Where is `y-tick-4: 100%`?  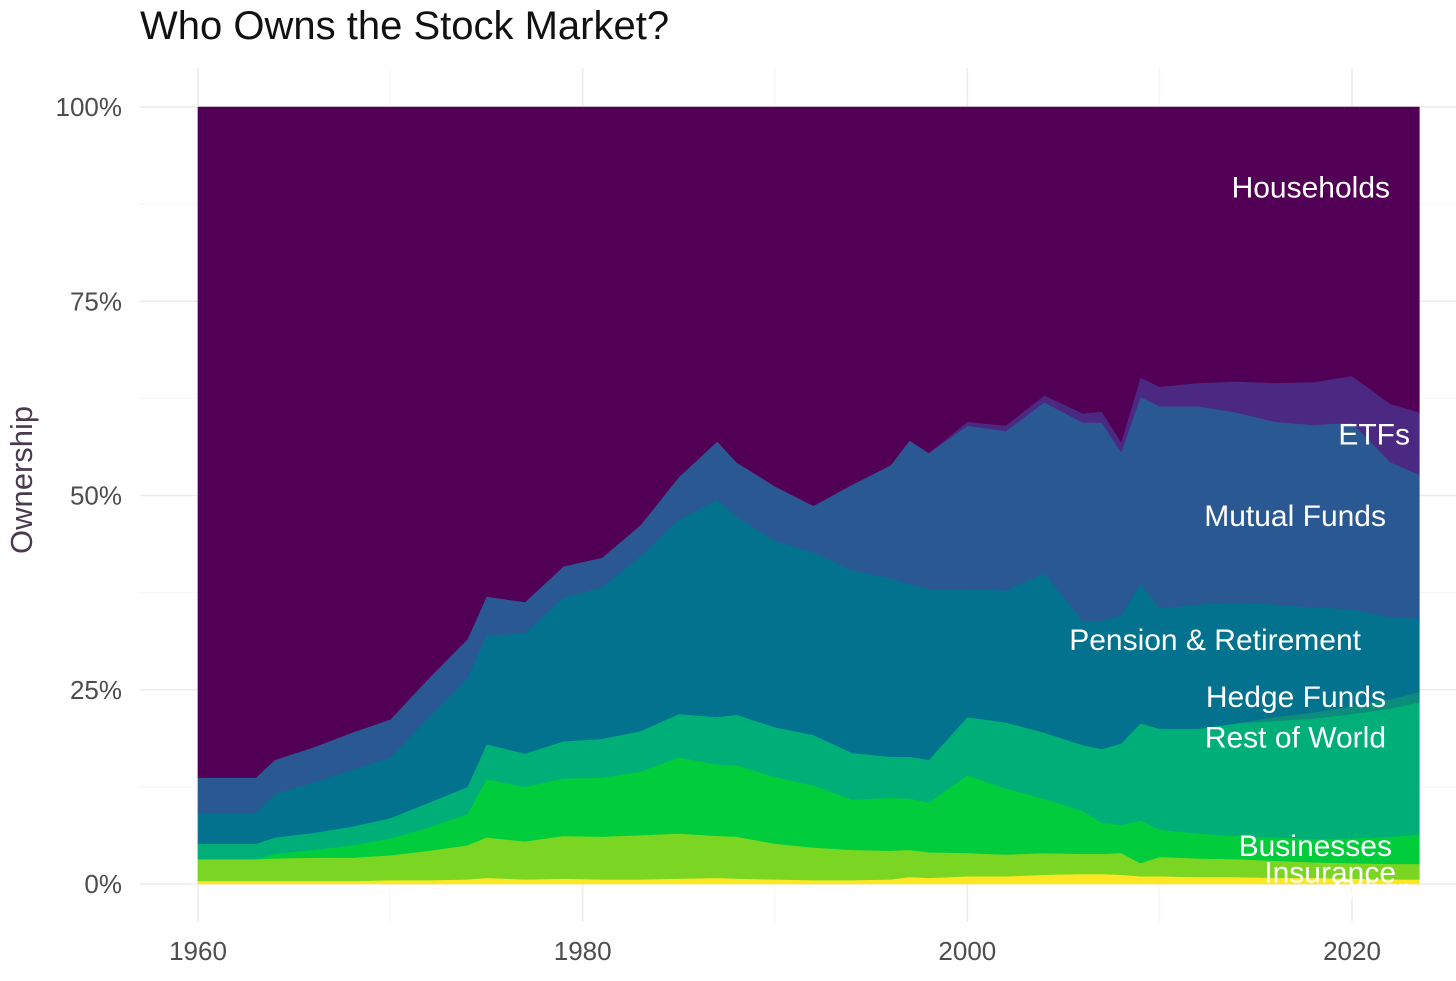
y-tick-4: 100% is located at coordinates (89, 107).